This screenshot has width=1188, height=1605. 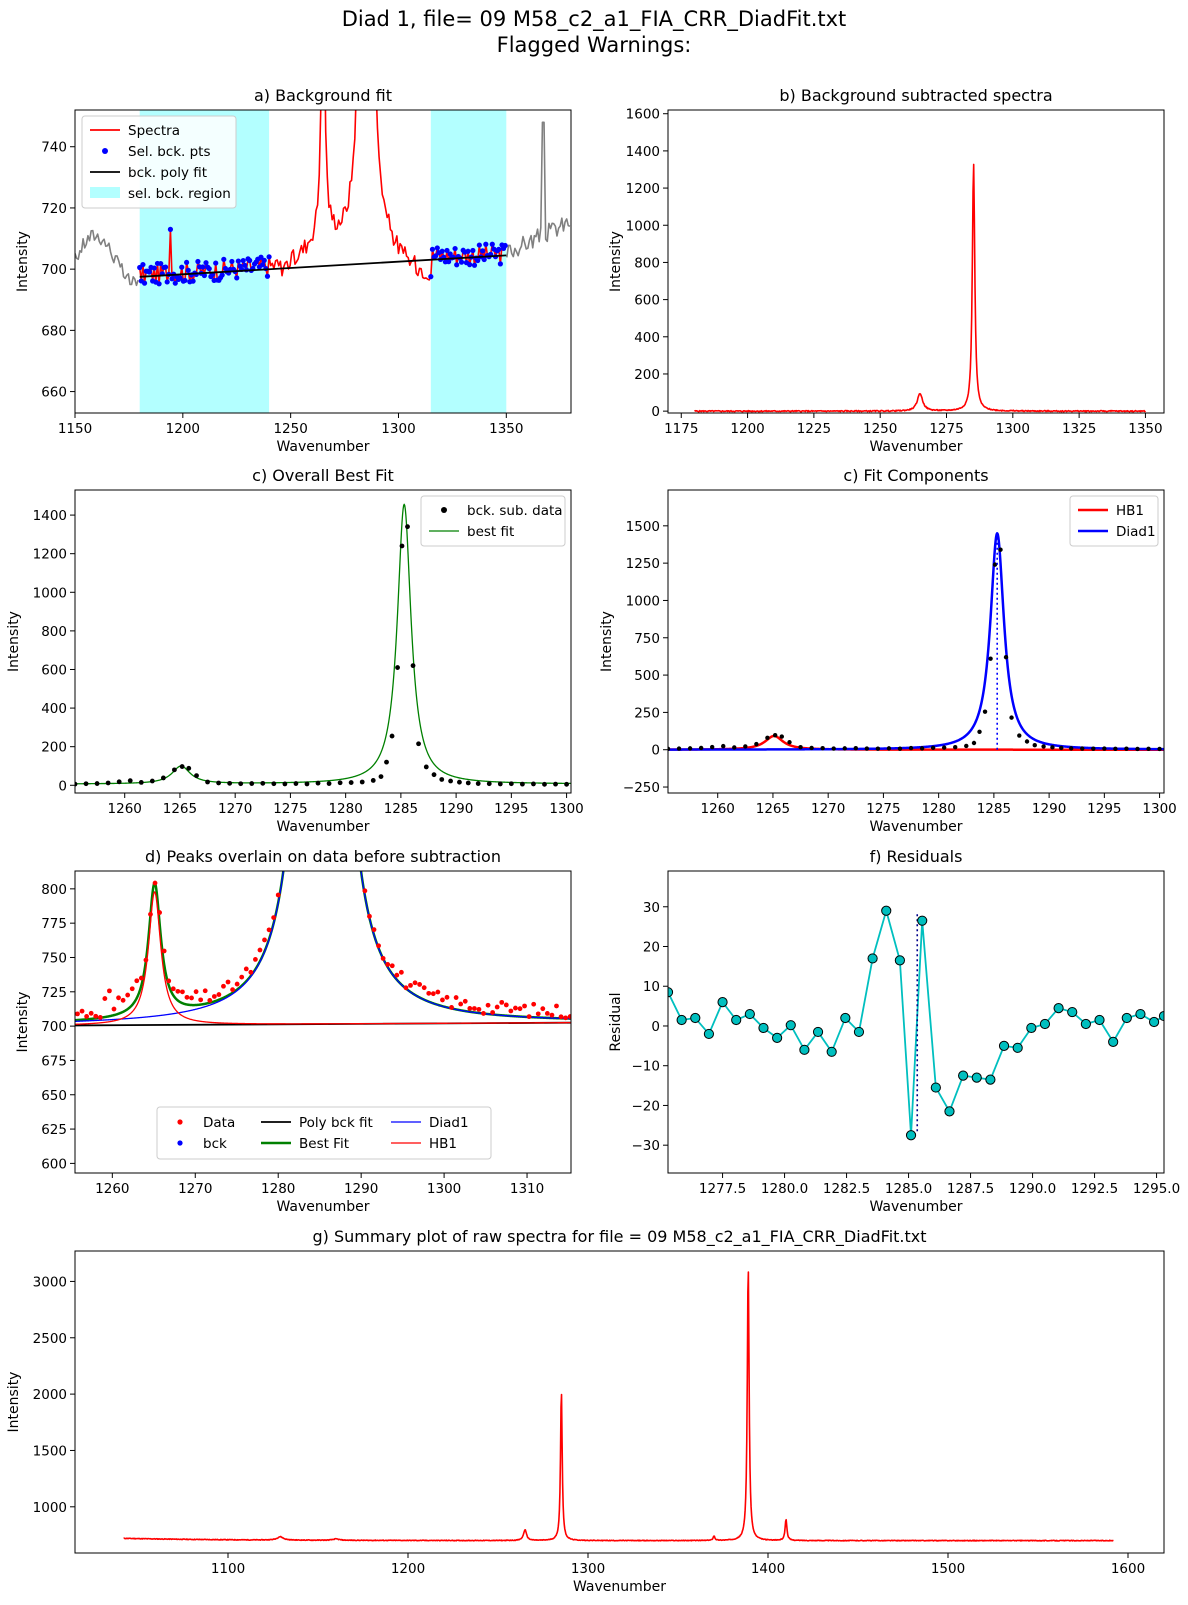 What do you see at coordinates (323, 261) in the screenshot?
I see `axes-frame` at bounding box center [323, 261].